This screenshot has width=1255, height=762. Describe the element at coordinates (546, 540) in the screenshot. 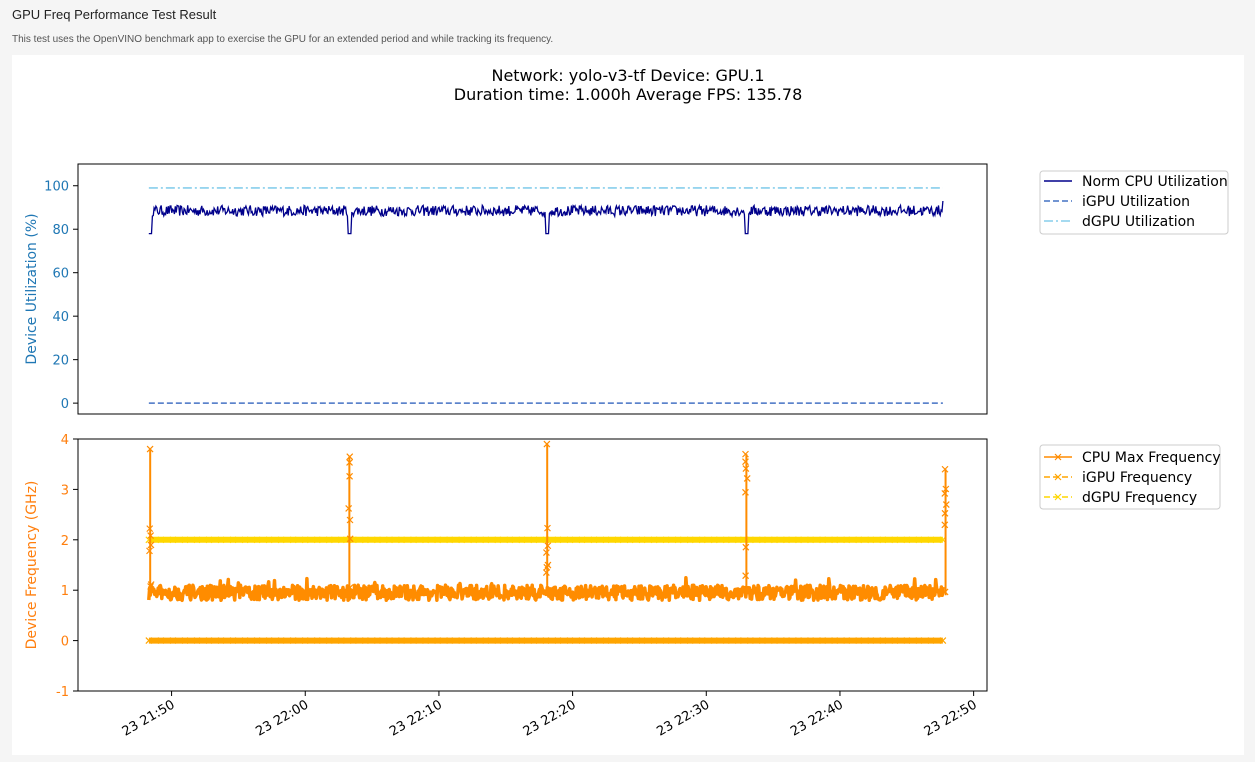

I see `dgpu-frequency-markers` at that location.